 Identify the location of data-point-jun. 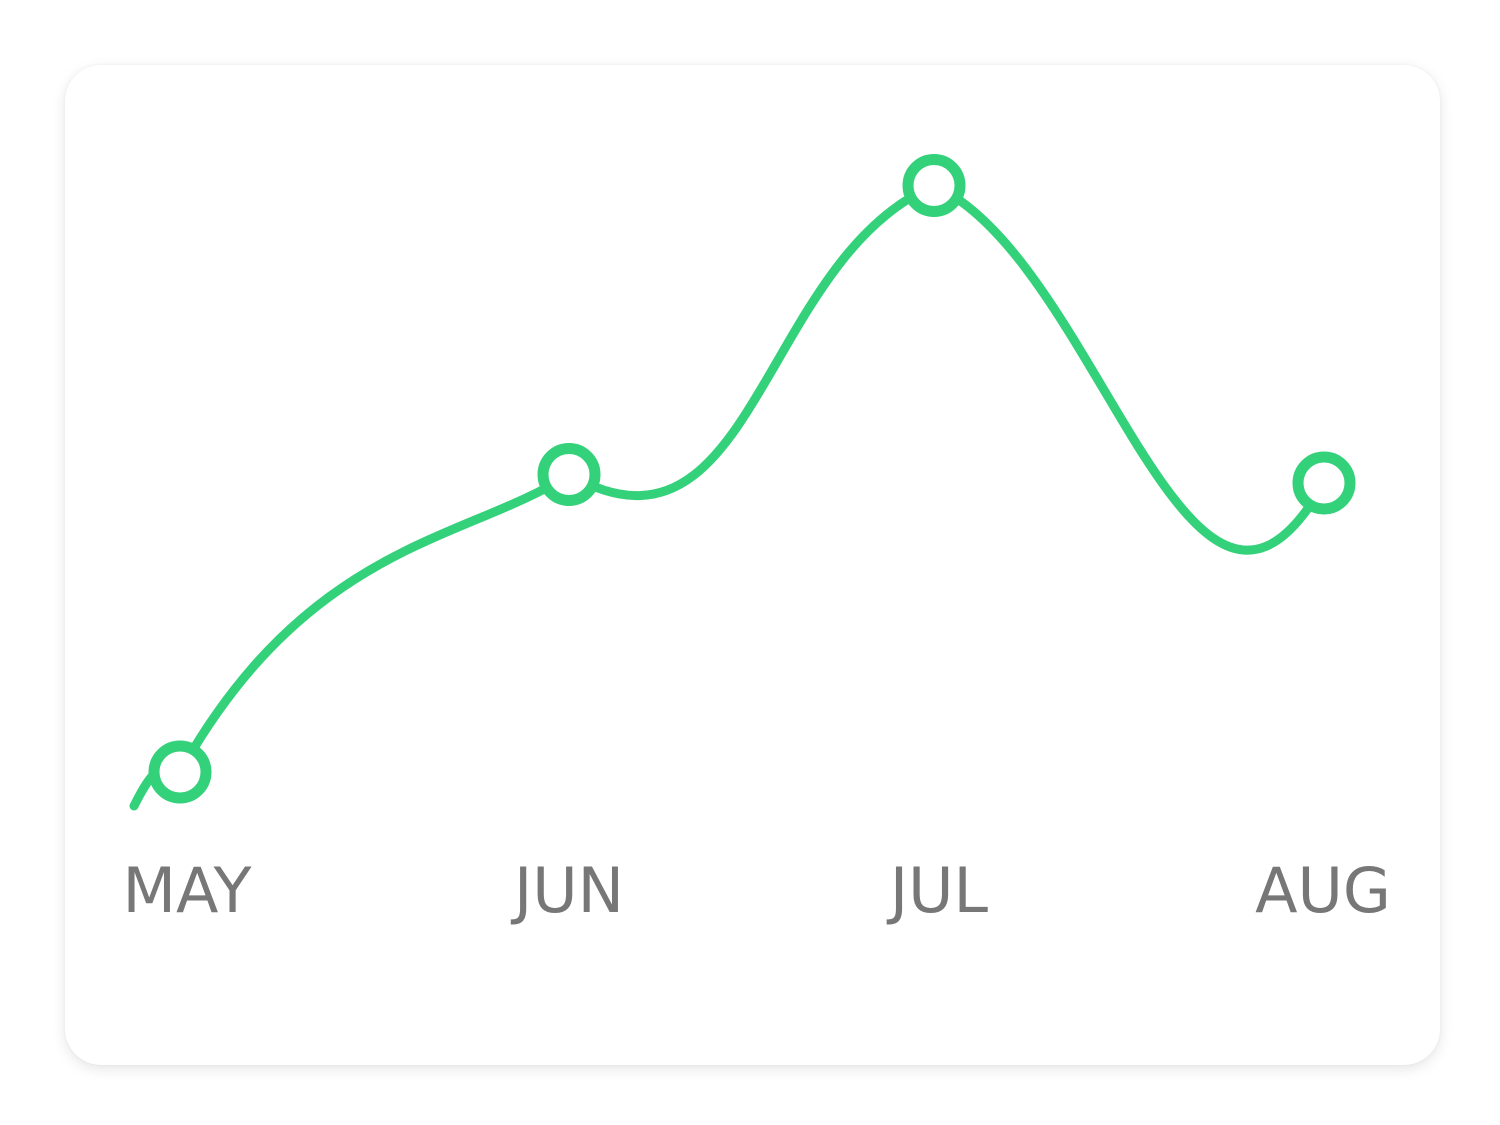
(569, 474).